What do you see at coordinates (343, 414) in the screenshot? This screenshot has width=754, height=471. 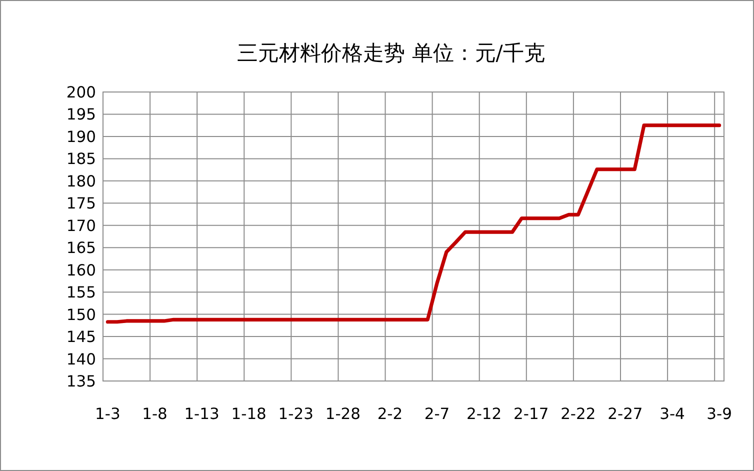 I see `x-tick-label: 1-28` at bounding box center [343, 414].